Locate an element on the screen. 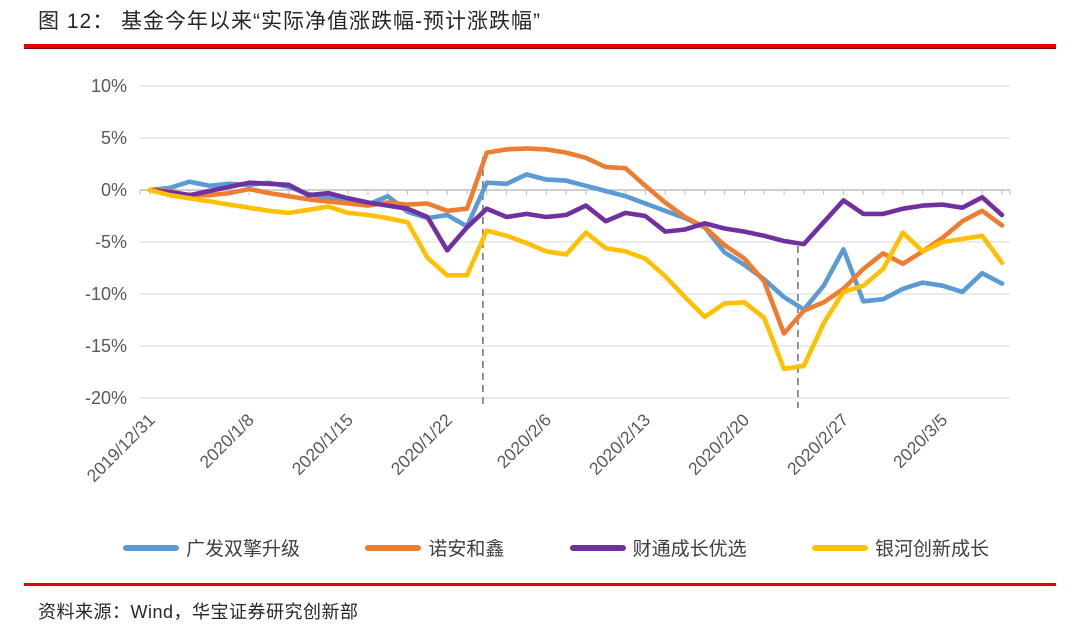  x-tick-label: 2020/2/6 is located at coordinates (524, 441).